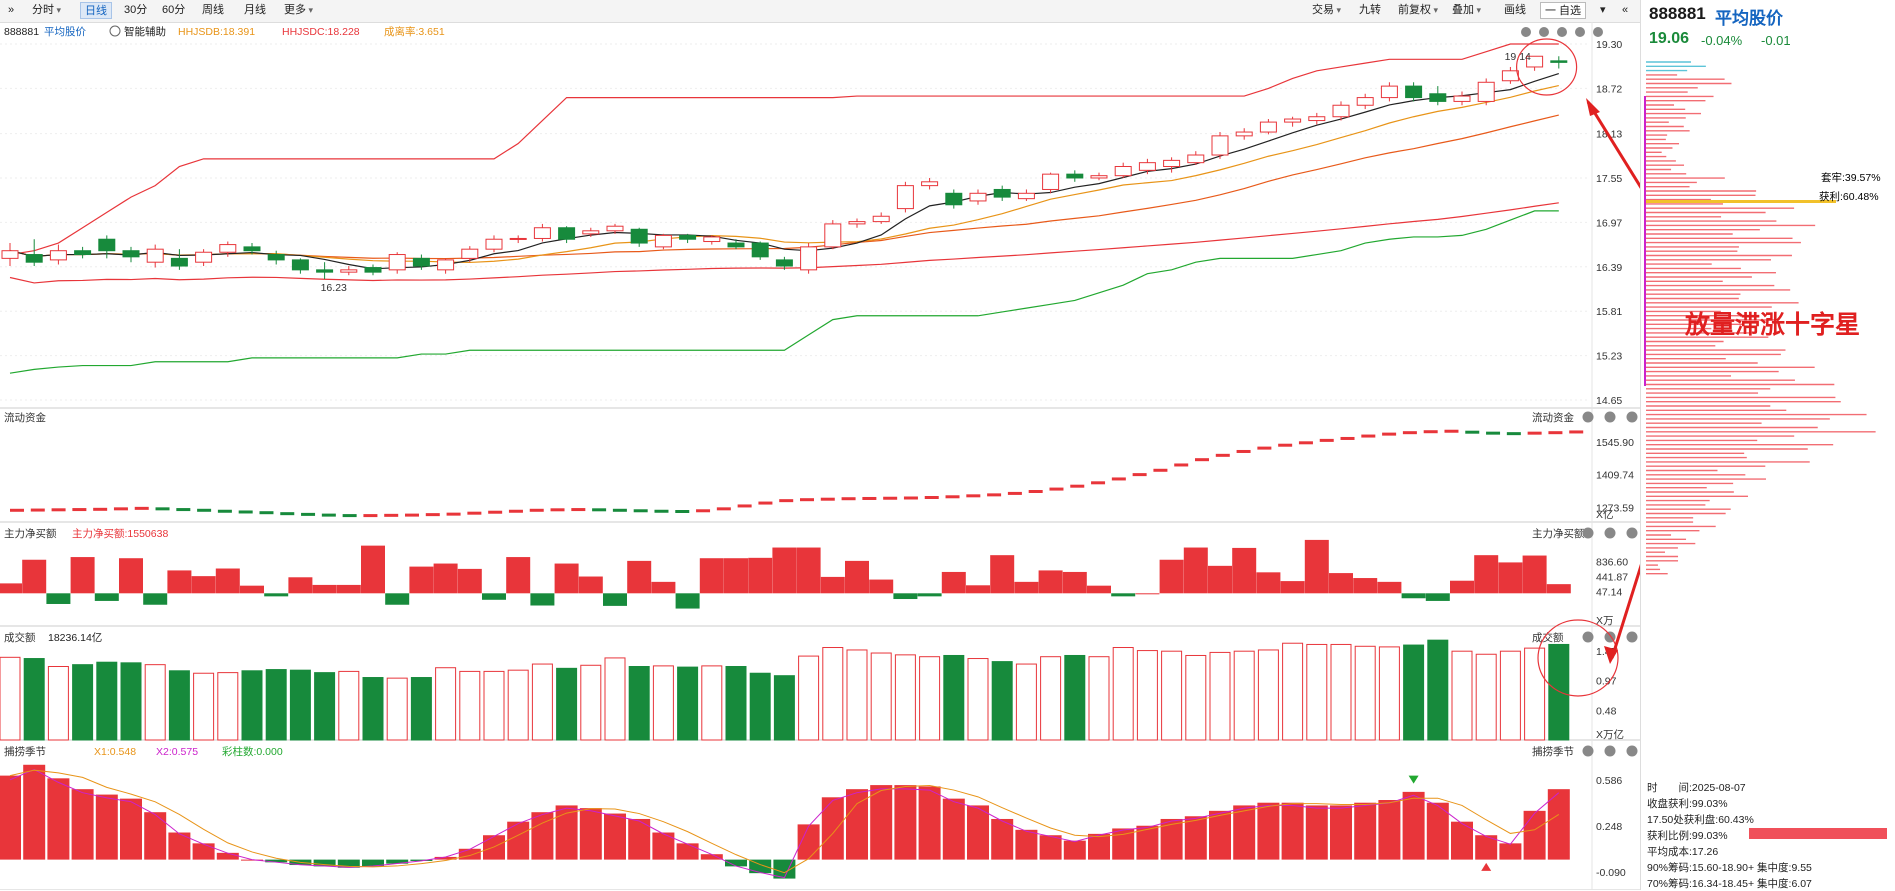 Image resolution: width=1895 pixels, height=891 pixels. What do you see at coordinates (1603, 10) in the screenshot?
I see `watchlist-dropdown-icon: ▾` at bounding box center [1603, 10].